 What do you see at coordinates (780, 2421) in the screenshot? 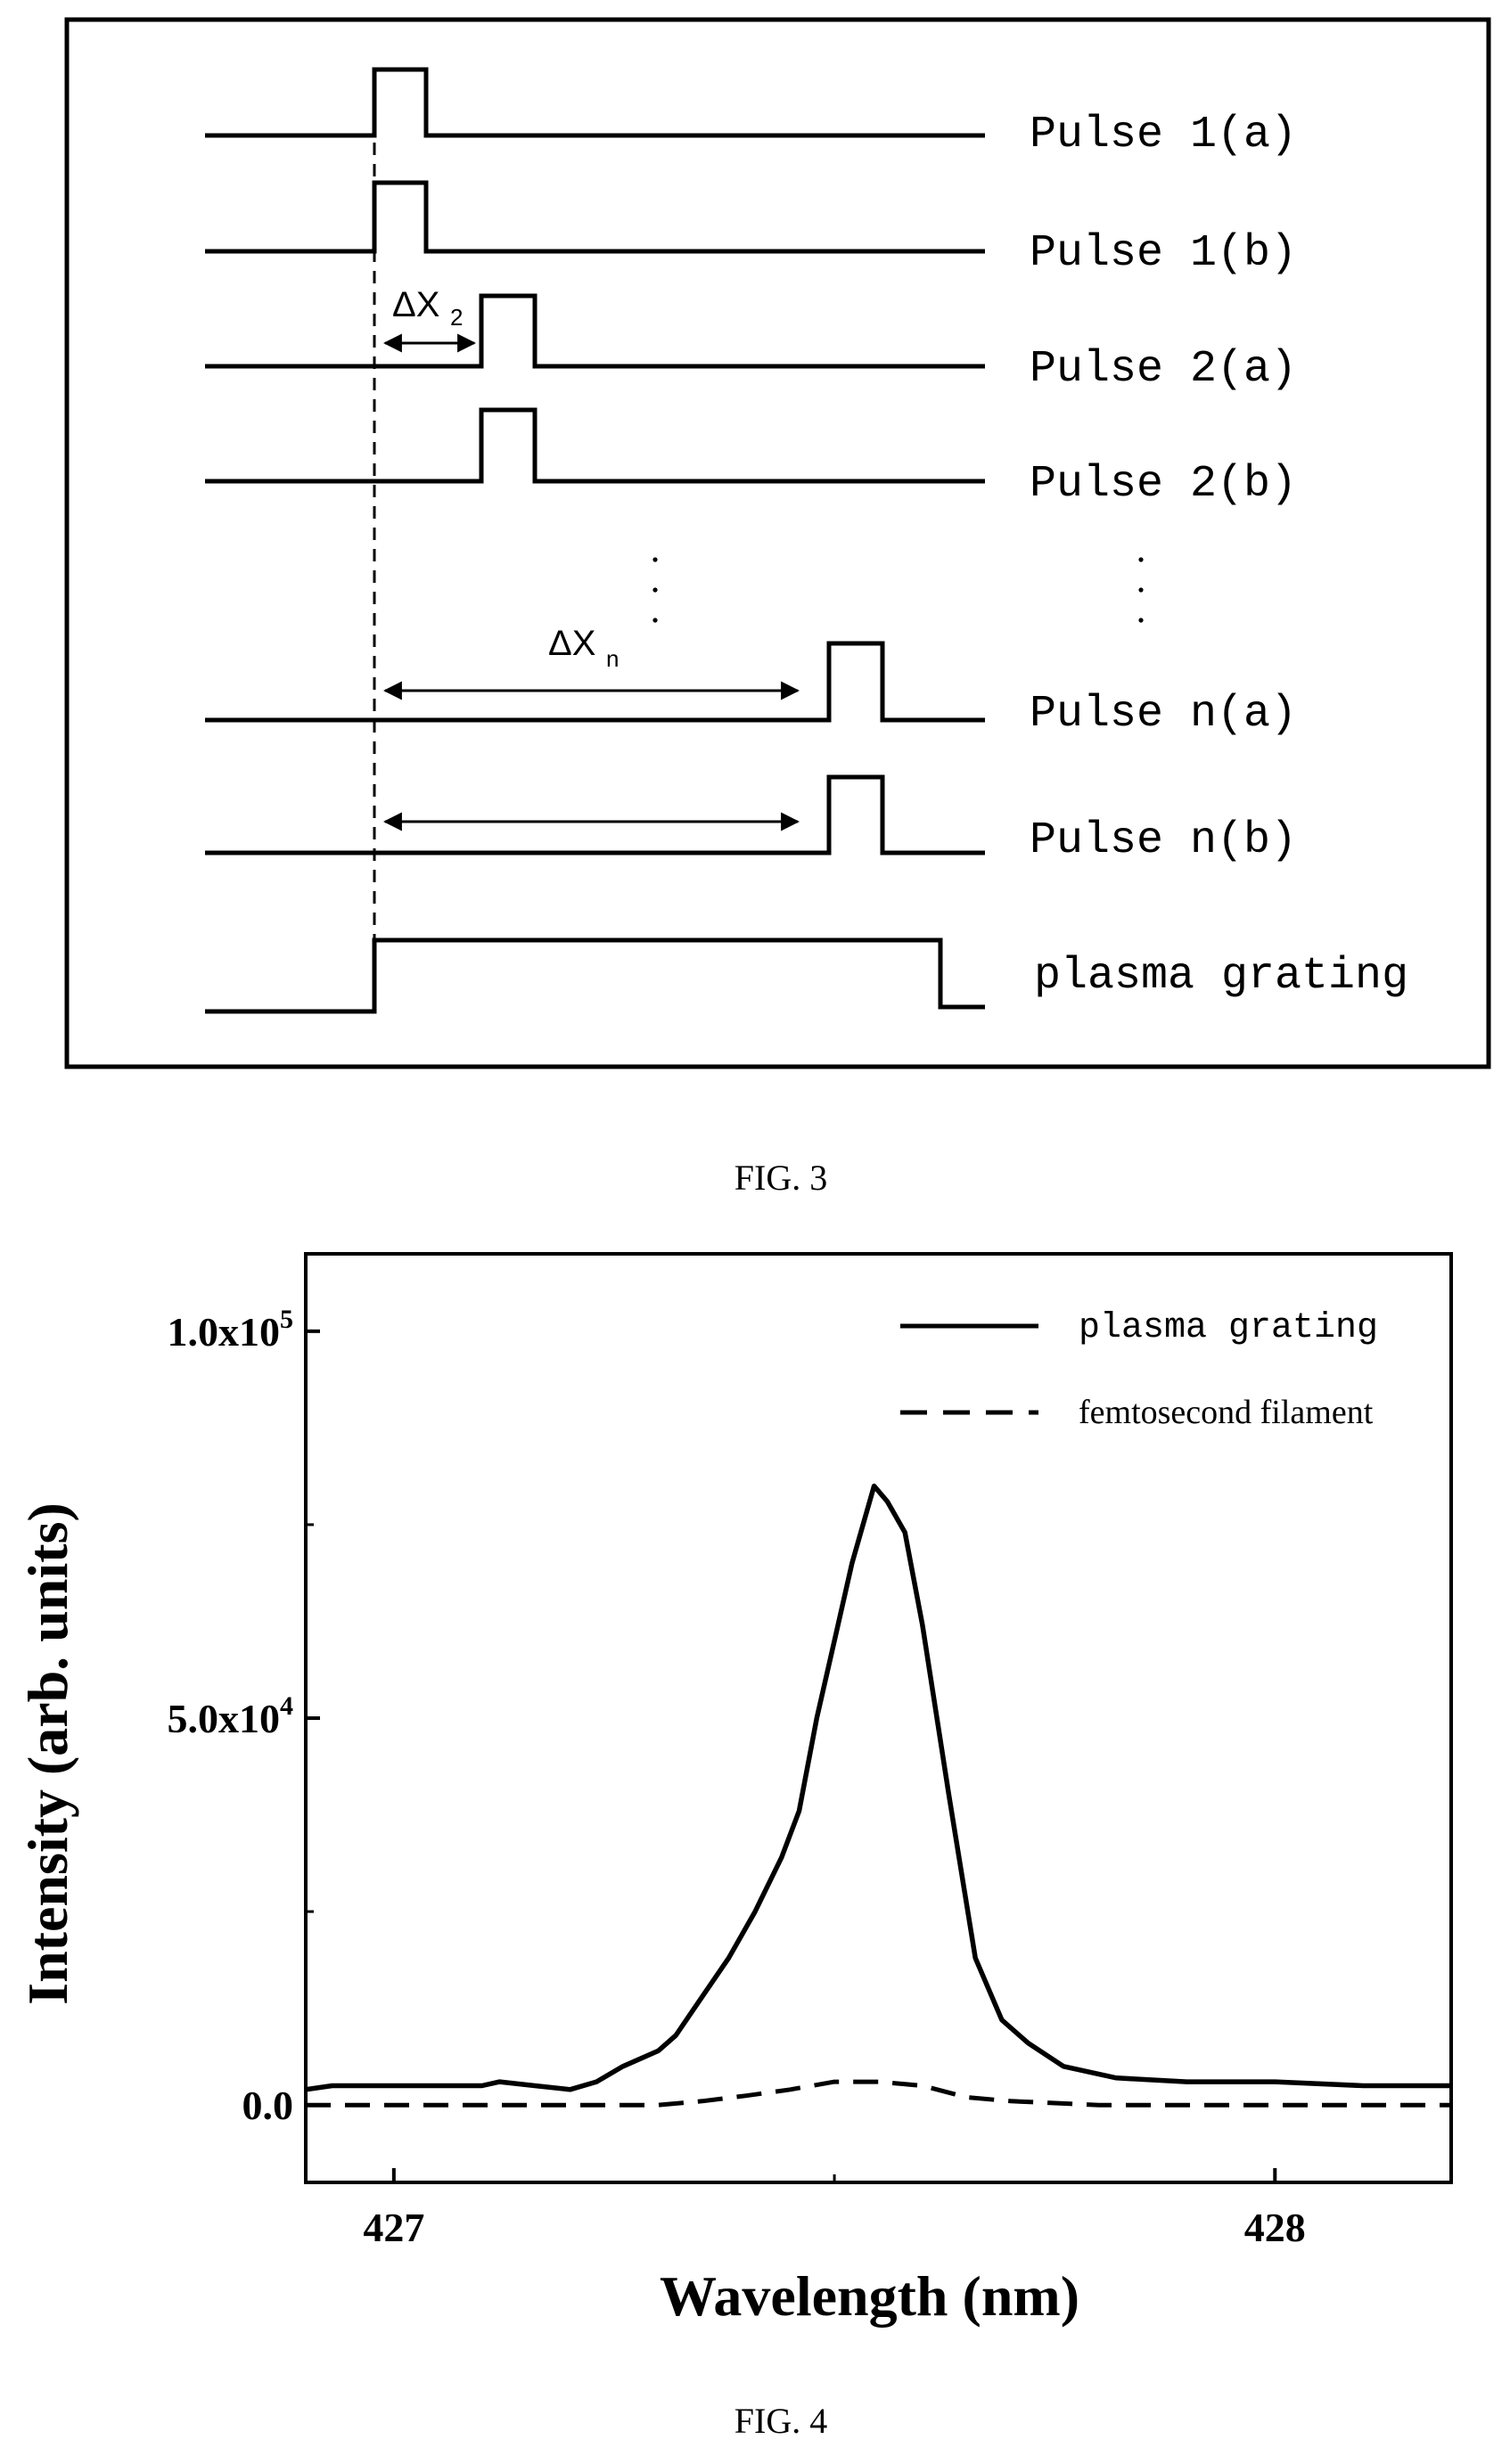
I see `fig4-caption: FIG. 4` at bounding box center [780, 2421].